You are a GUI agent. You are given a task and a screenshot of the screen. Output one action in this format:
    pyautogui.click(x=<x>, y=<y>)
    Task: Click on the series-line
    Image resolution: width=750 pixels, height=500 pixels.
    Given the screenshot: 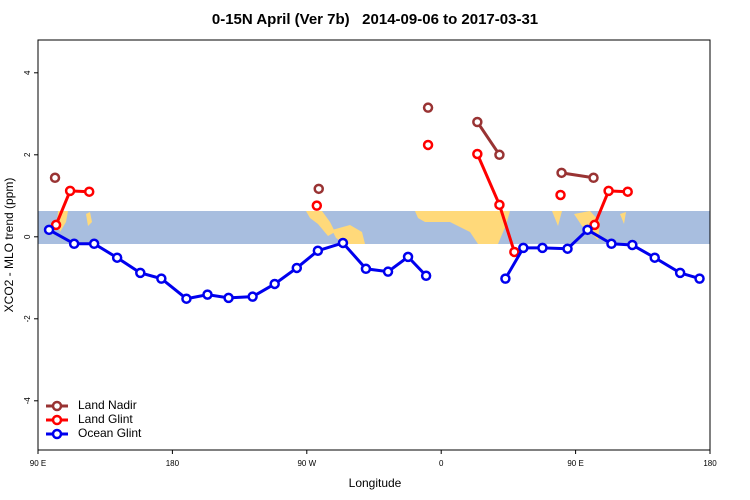 What is the action you would take?
    pyautogui.click(x=535, y=150)
    